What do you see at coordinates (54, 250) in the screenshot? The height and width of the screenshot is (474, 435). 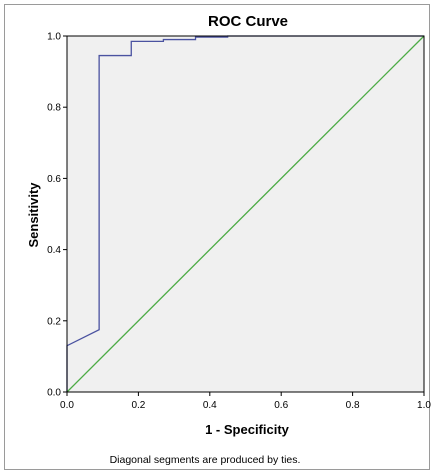 I see `y-tick-label: 0.4` at bounding box center [54, 250].